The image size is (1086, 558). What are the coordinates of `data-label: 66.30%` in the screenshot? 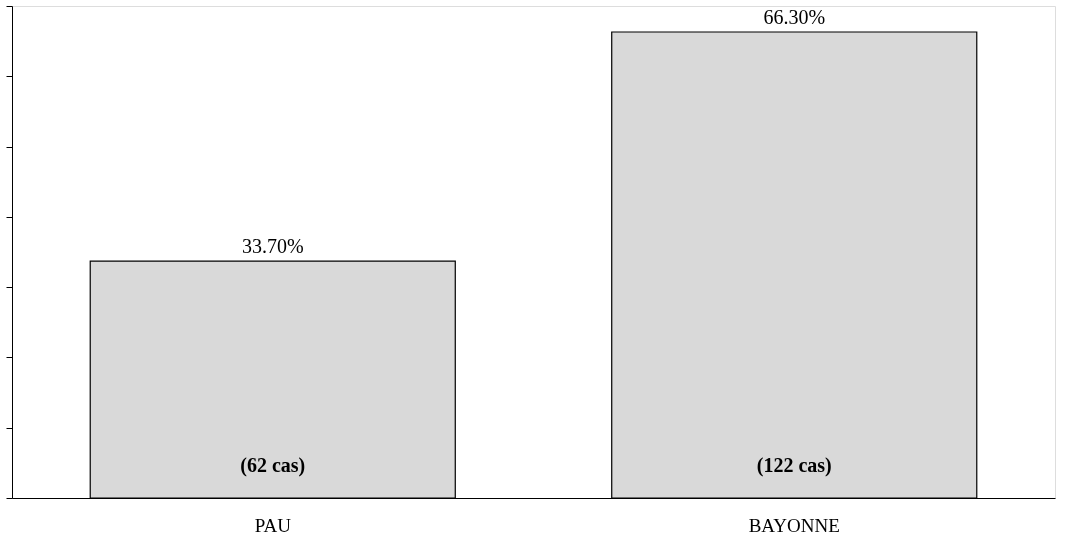 It's located at (794, 17).